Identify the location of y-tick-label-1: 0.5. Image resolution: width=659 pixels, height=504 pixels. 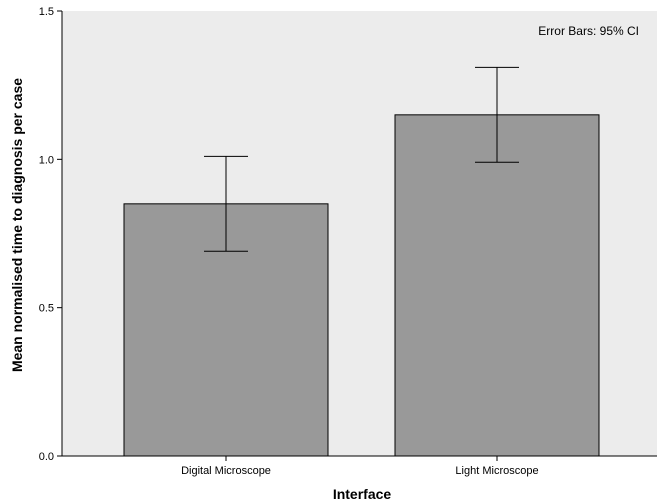
(46, 309).